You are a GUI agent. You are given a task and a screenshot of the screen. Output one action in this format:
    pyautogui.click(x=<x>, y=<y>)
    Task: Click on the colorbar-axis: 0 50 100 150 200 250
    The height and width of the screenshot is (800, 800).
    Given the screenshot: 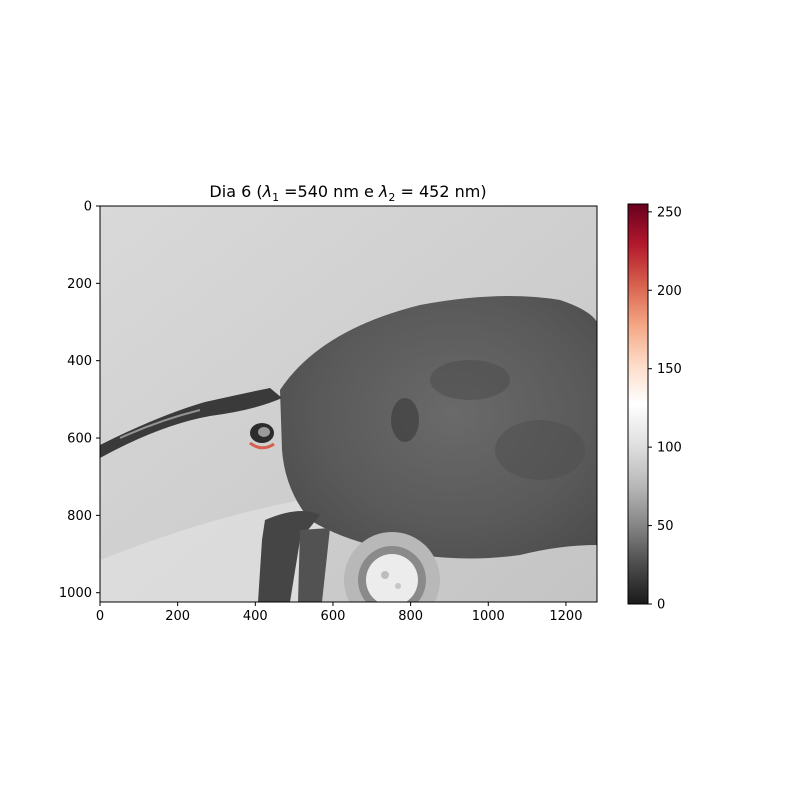 What is the action you would take?
    pyautogui.click(x=665, y=409)
    